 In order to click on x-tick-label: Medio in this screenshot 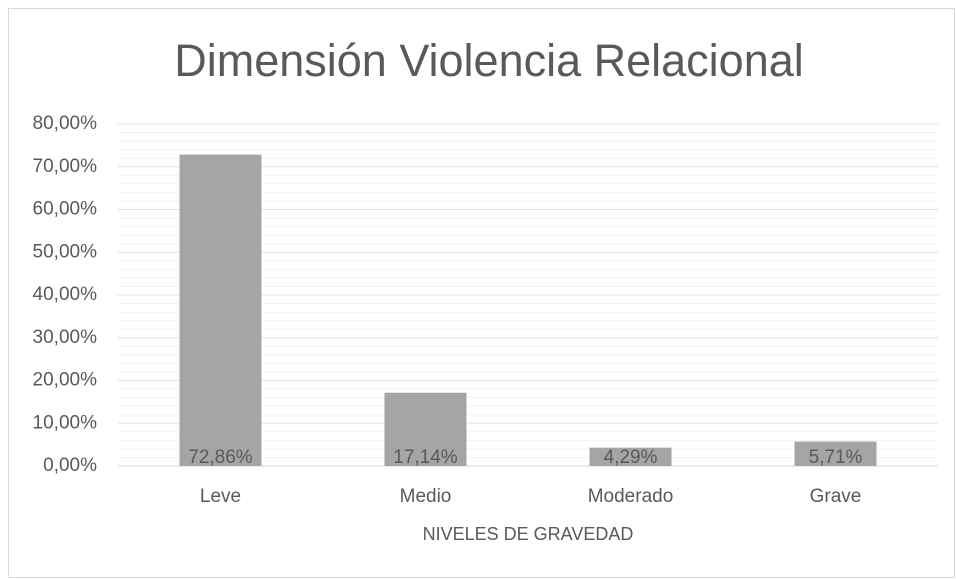, I will do `click(426, 496)`.